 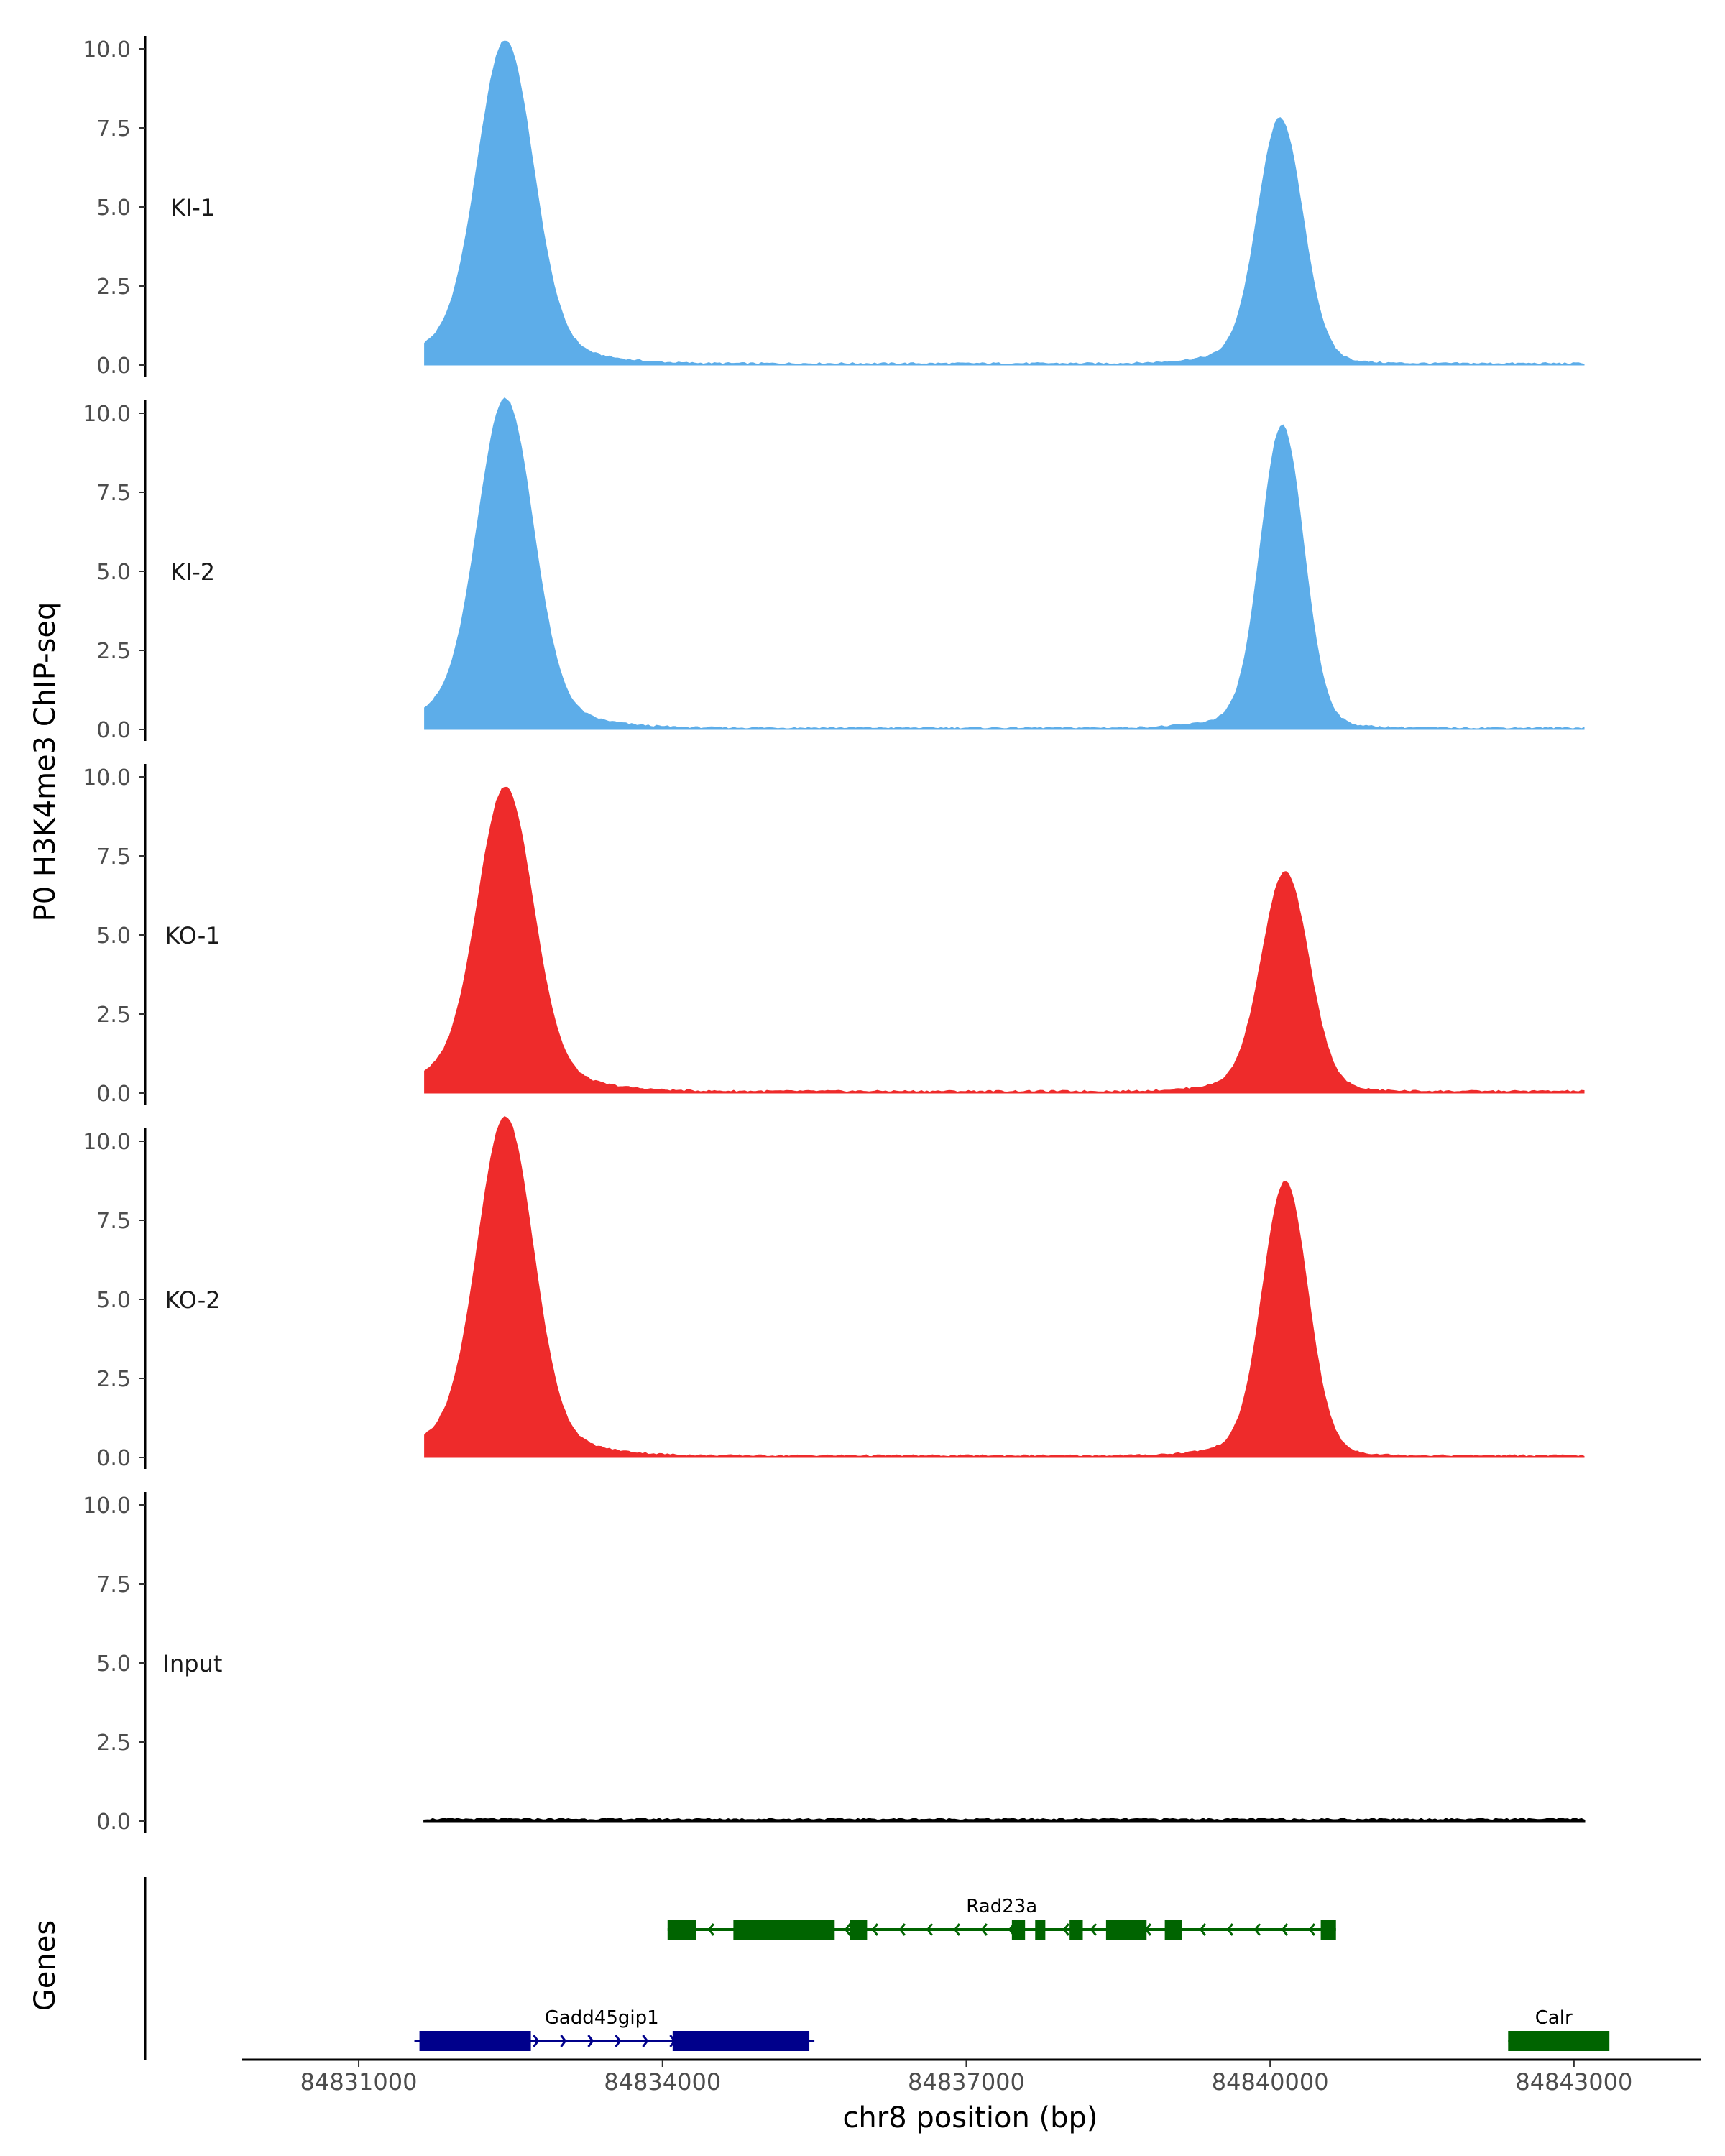 I want to click on track-label: KI-2, so click(x=192, y=572).